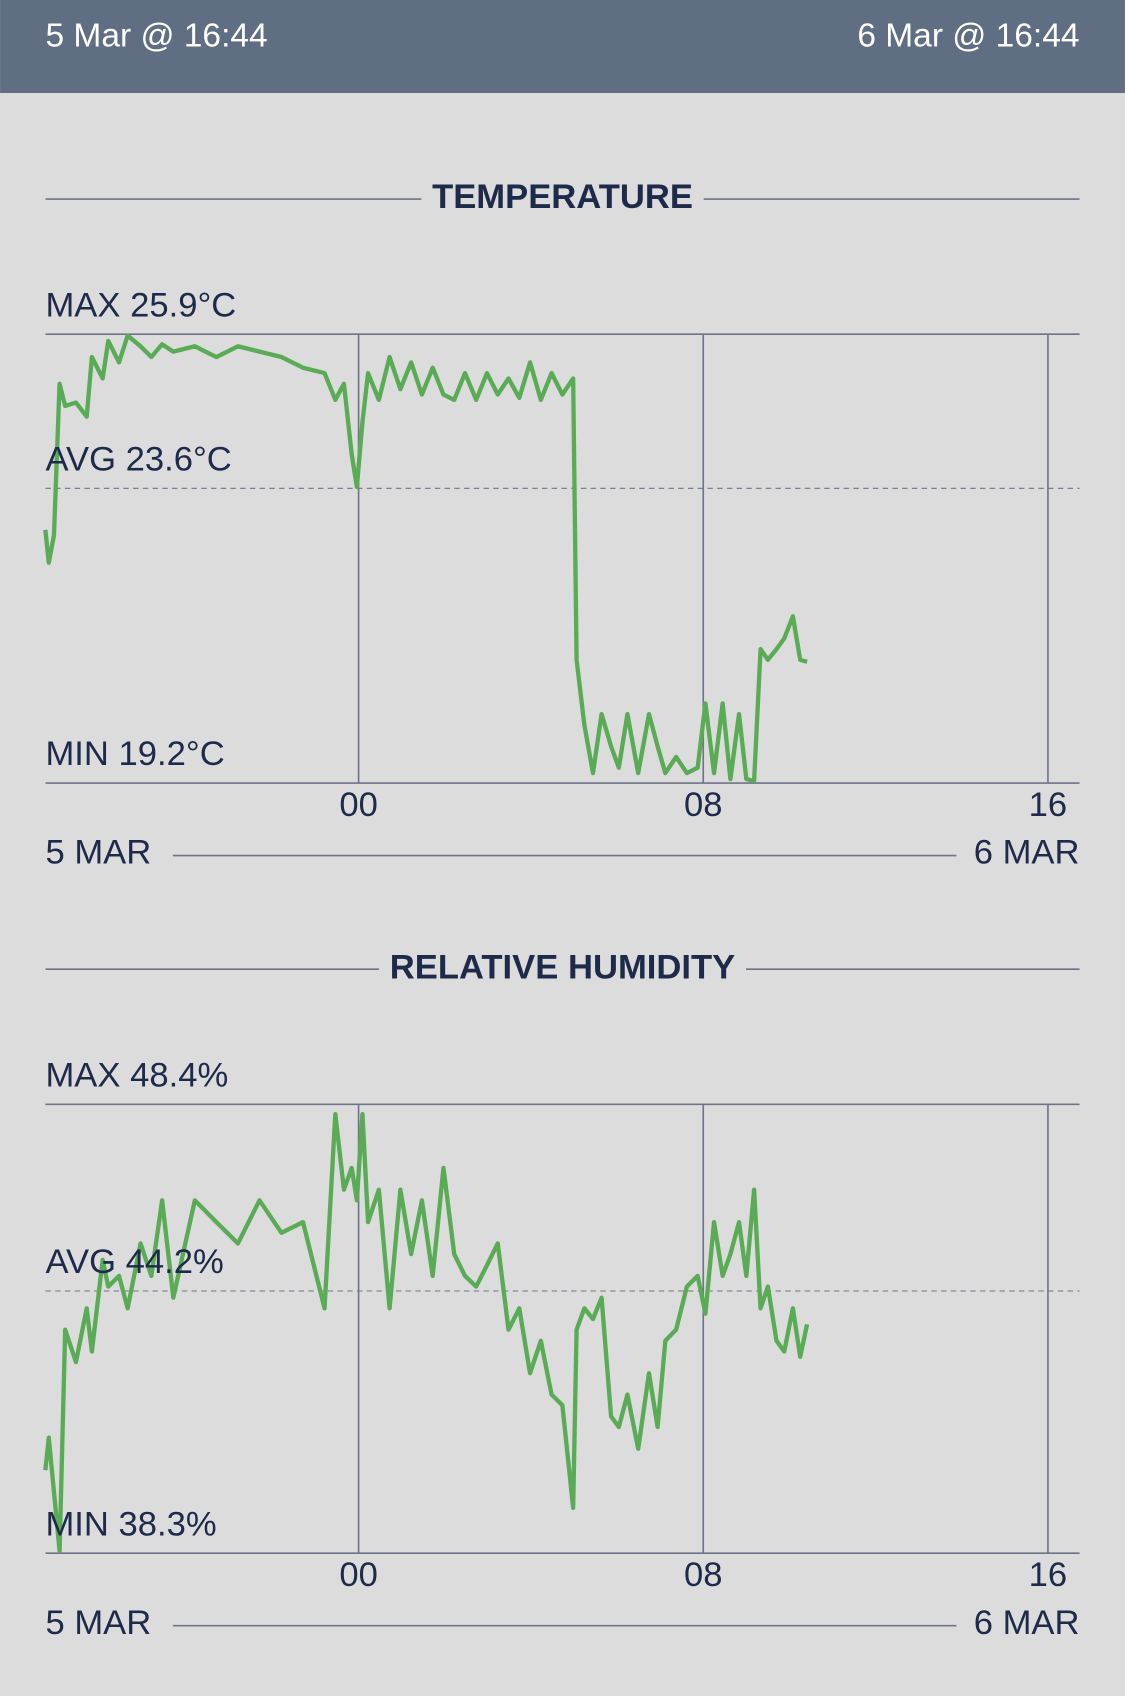  I want to click on y-tick-label: MAX 48.4%, so click(136, 1075).